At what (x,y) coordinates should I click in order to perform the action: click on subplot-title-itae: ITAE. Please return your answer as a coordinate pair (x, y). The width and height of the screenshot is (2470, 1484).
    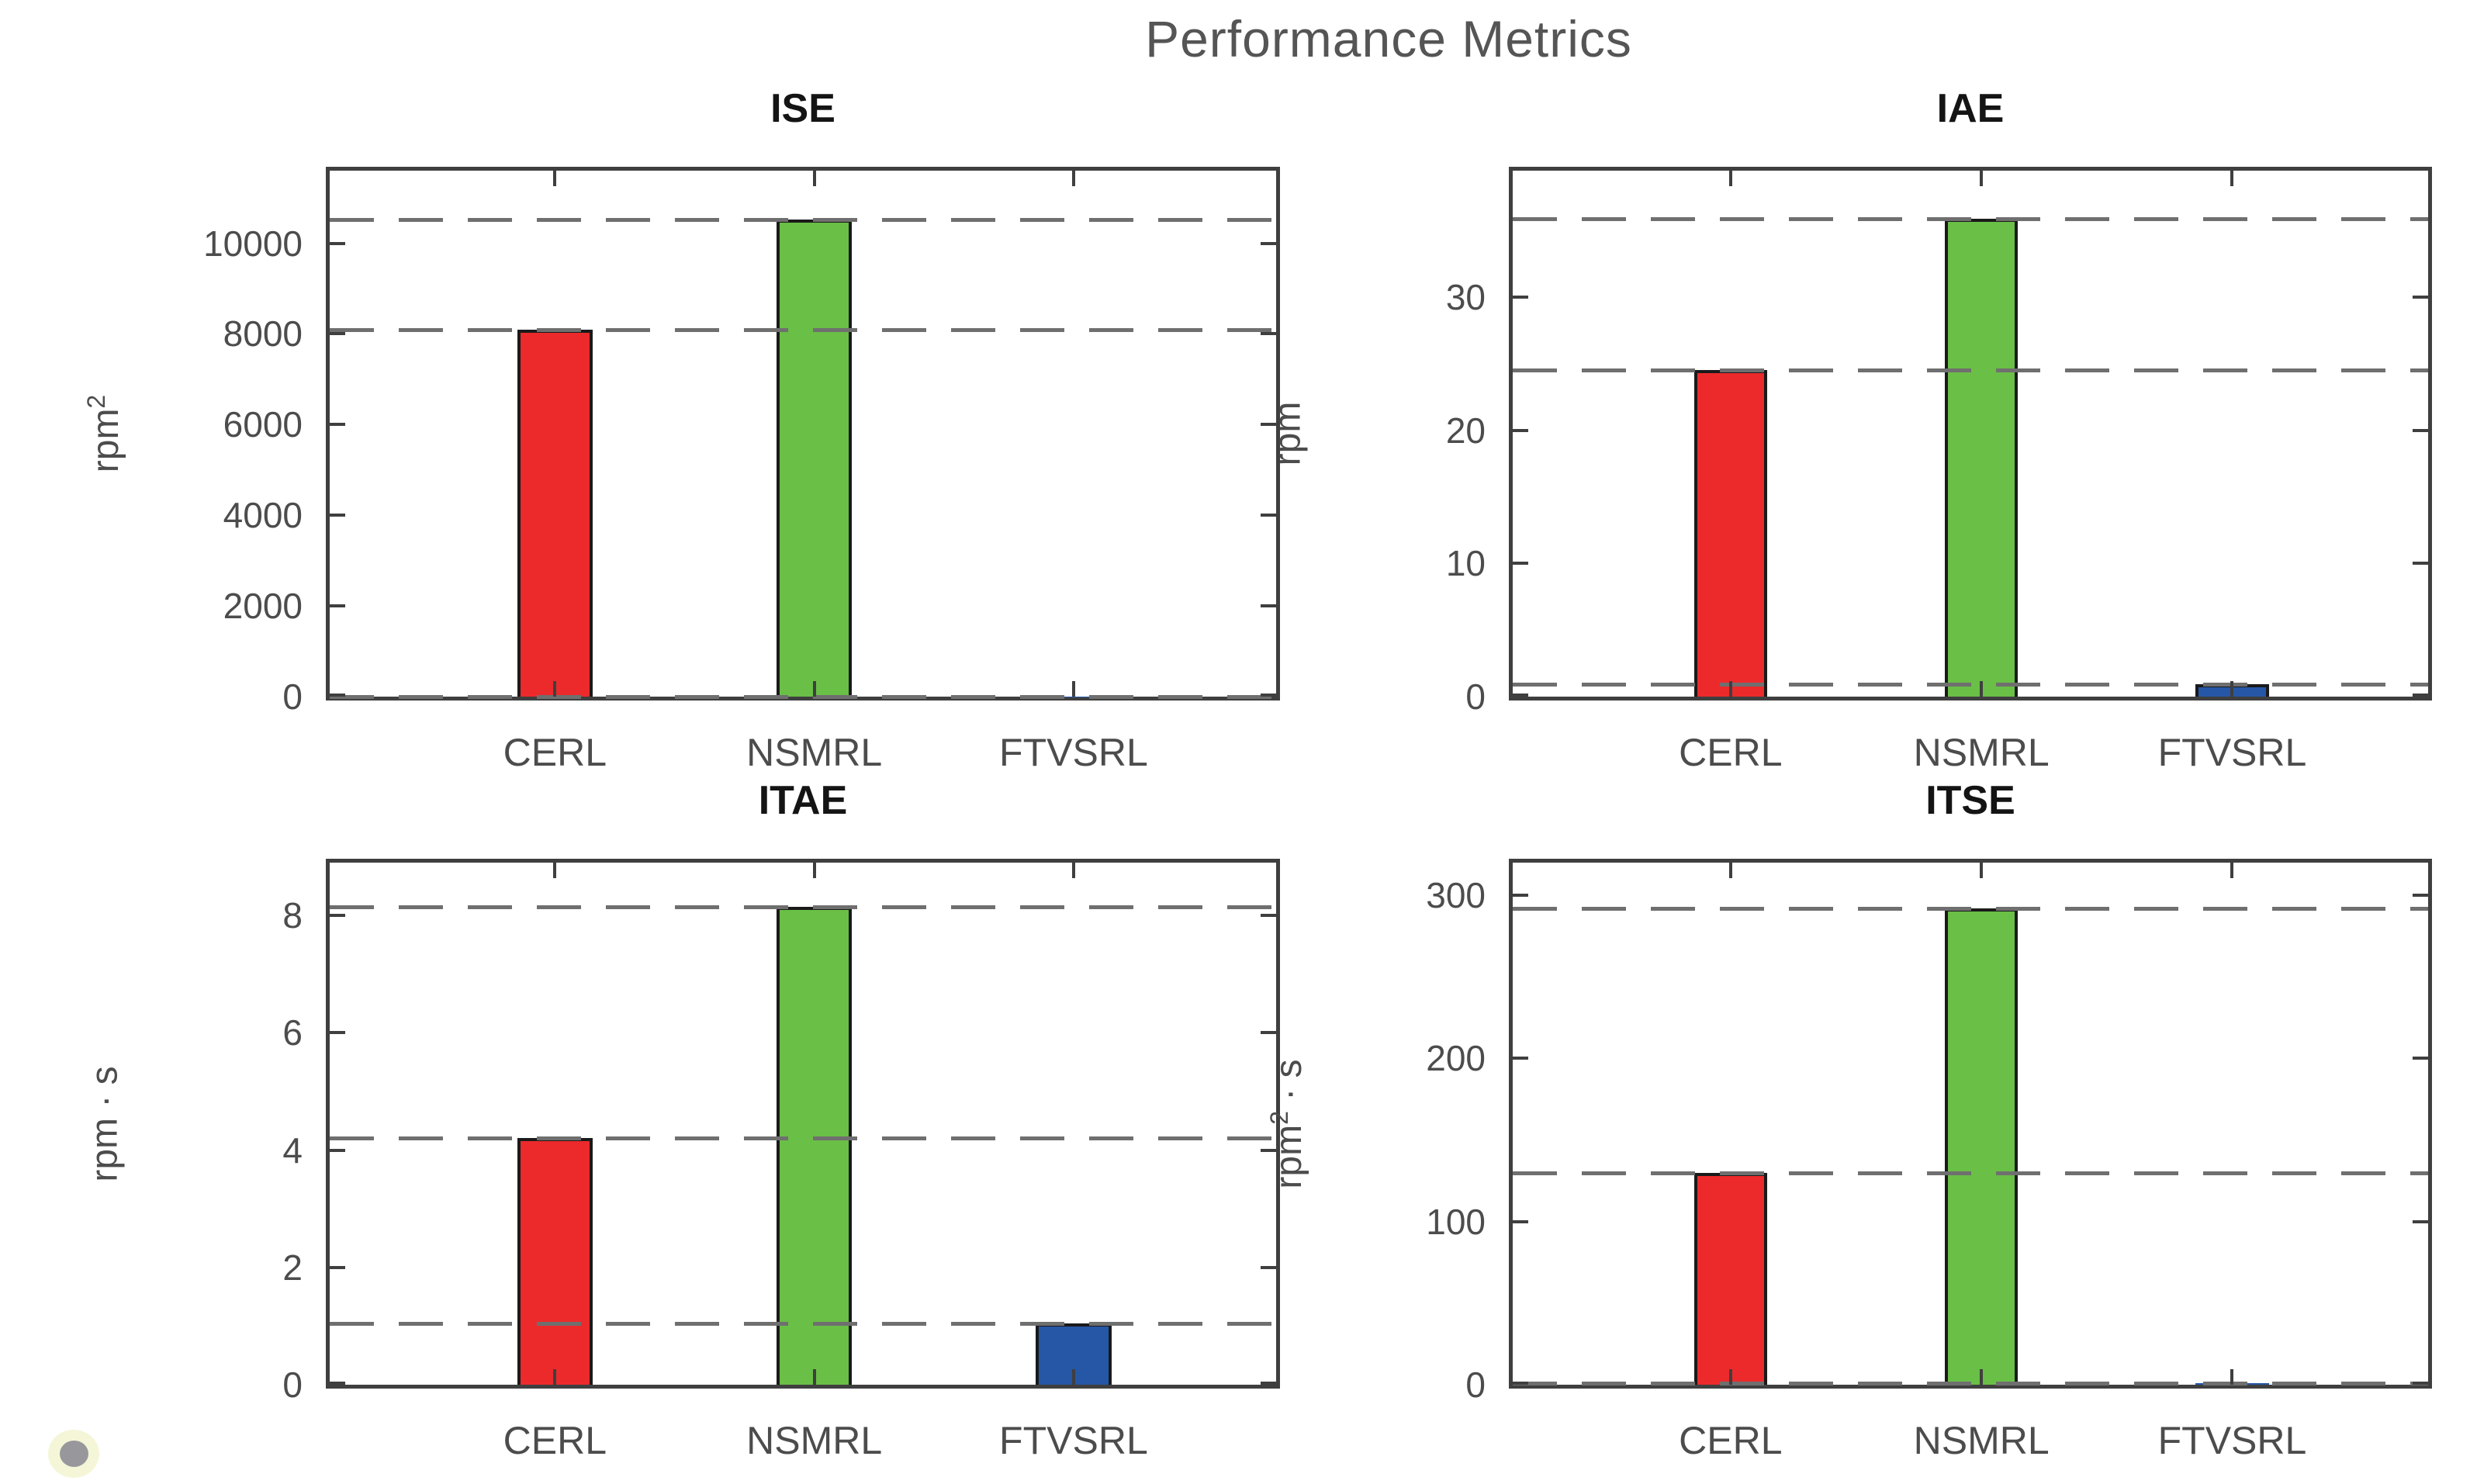
    Looking at the image, I should click on (803, 800).